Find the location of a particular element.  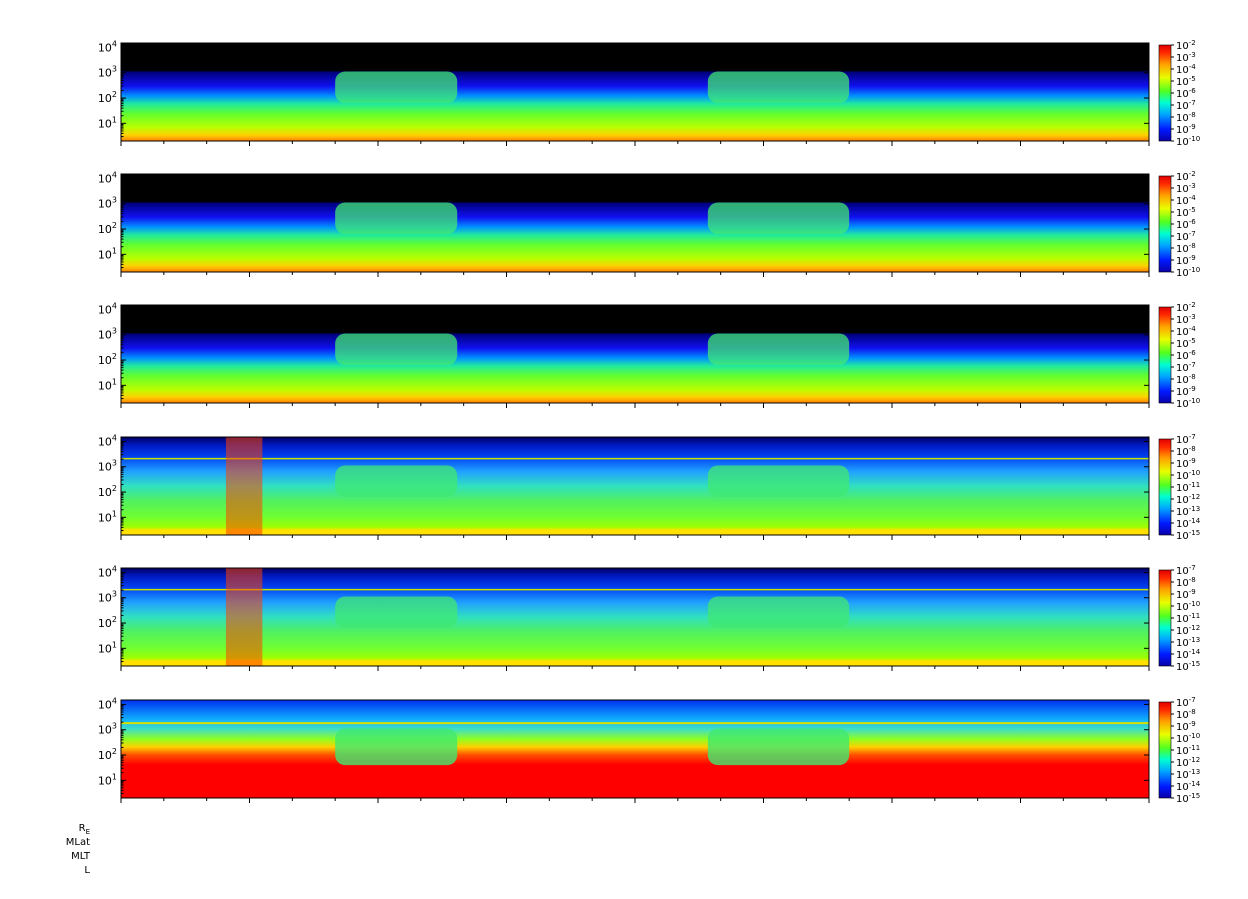

ephemeris-label: L is located at coordinates (87, 870).